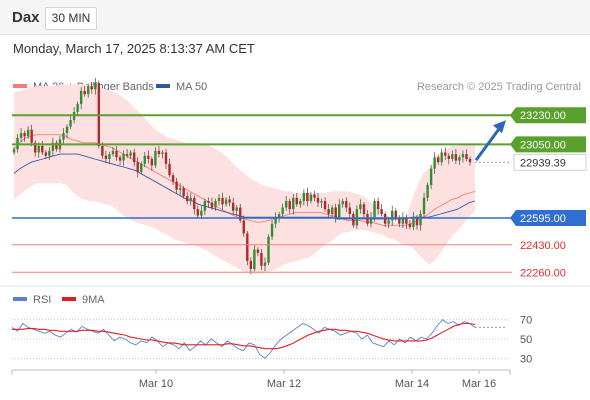  I want to click on current-price-box, so click(550, 162).